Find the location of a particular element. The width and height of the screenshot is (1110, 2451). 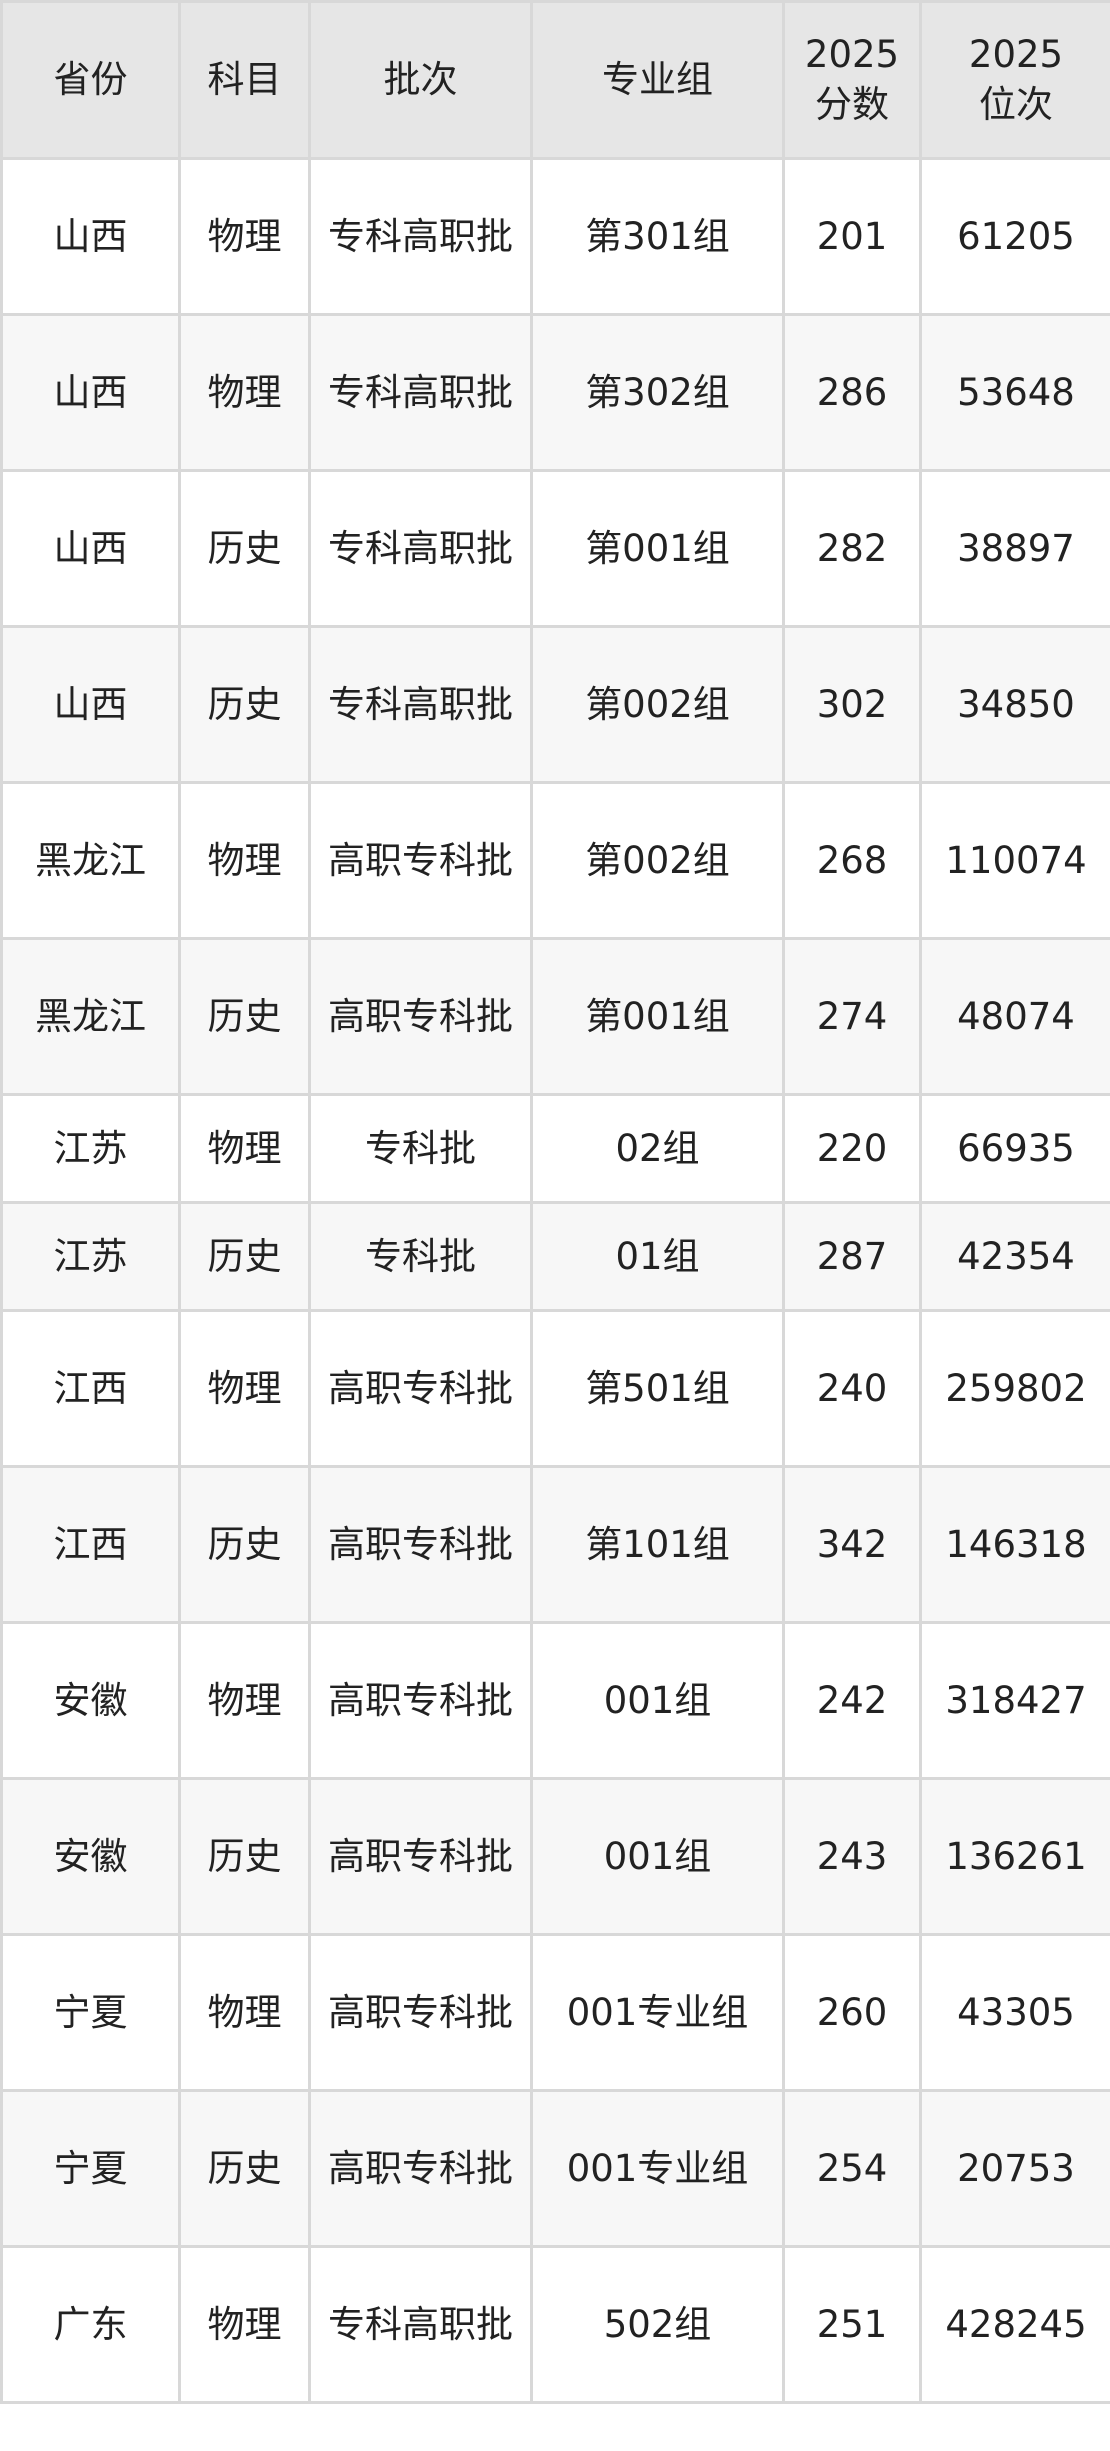

cell-rank: 136261 is located at coordinates (1014, 1856).